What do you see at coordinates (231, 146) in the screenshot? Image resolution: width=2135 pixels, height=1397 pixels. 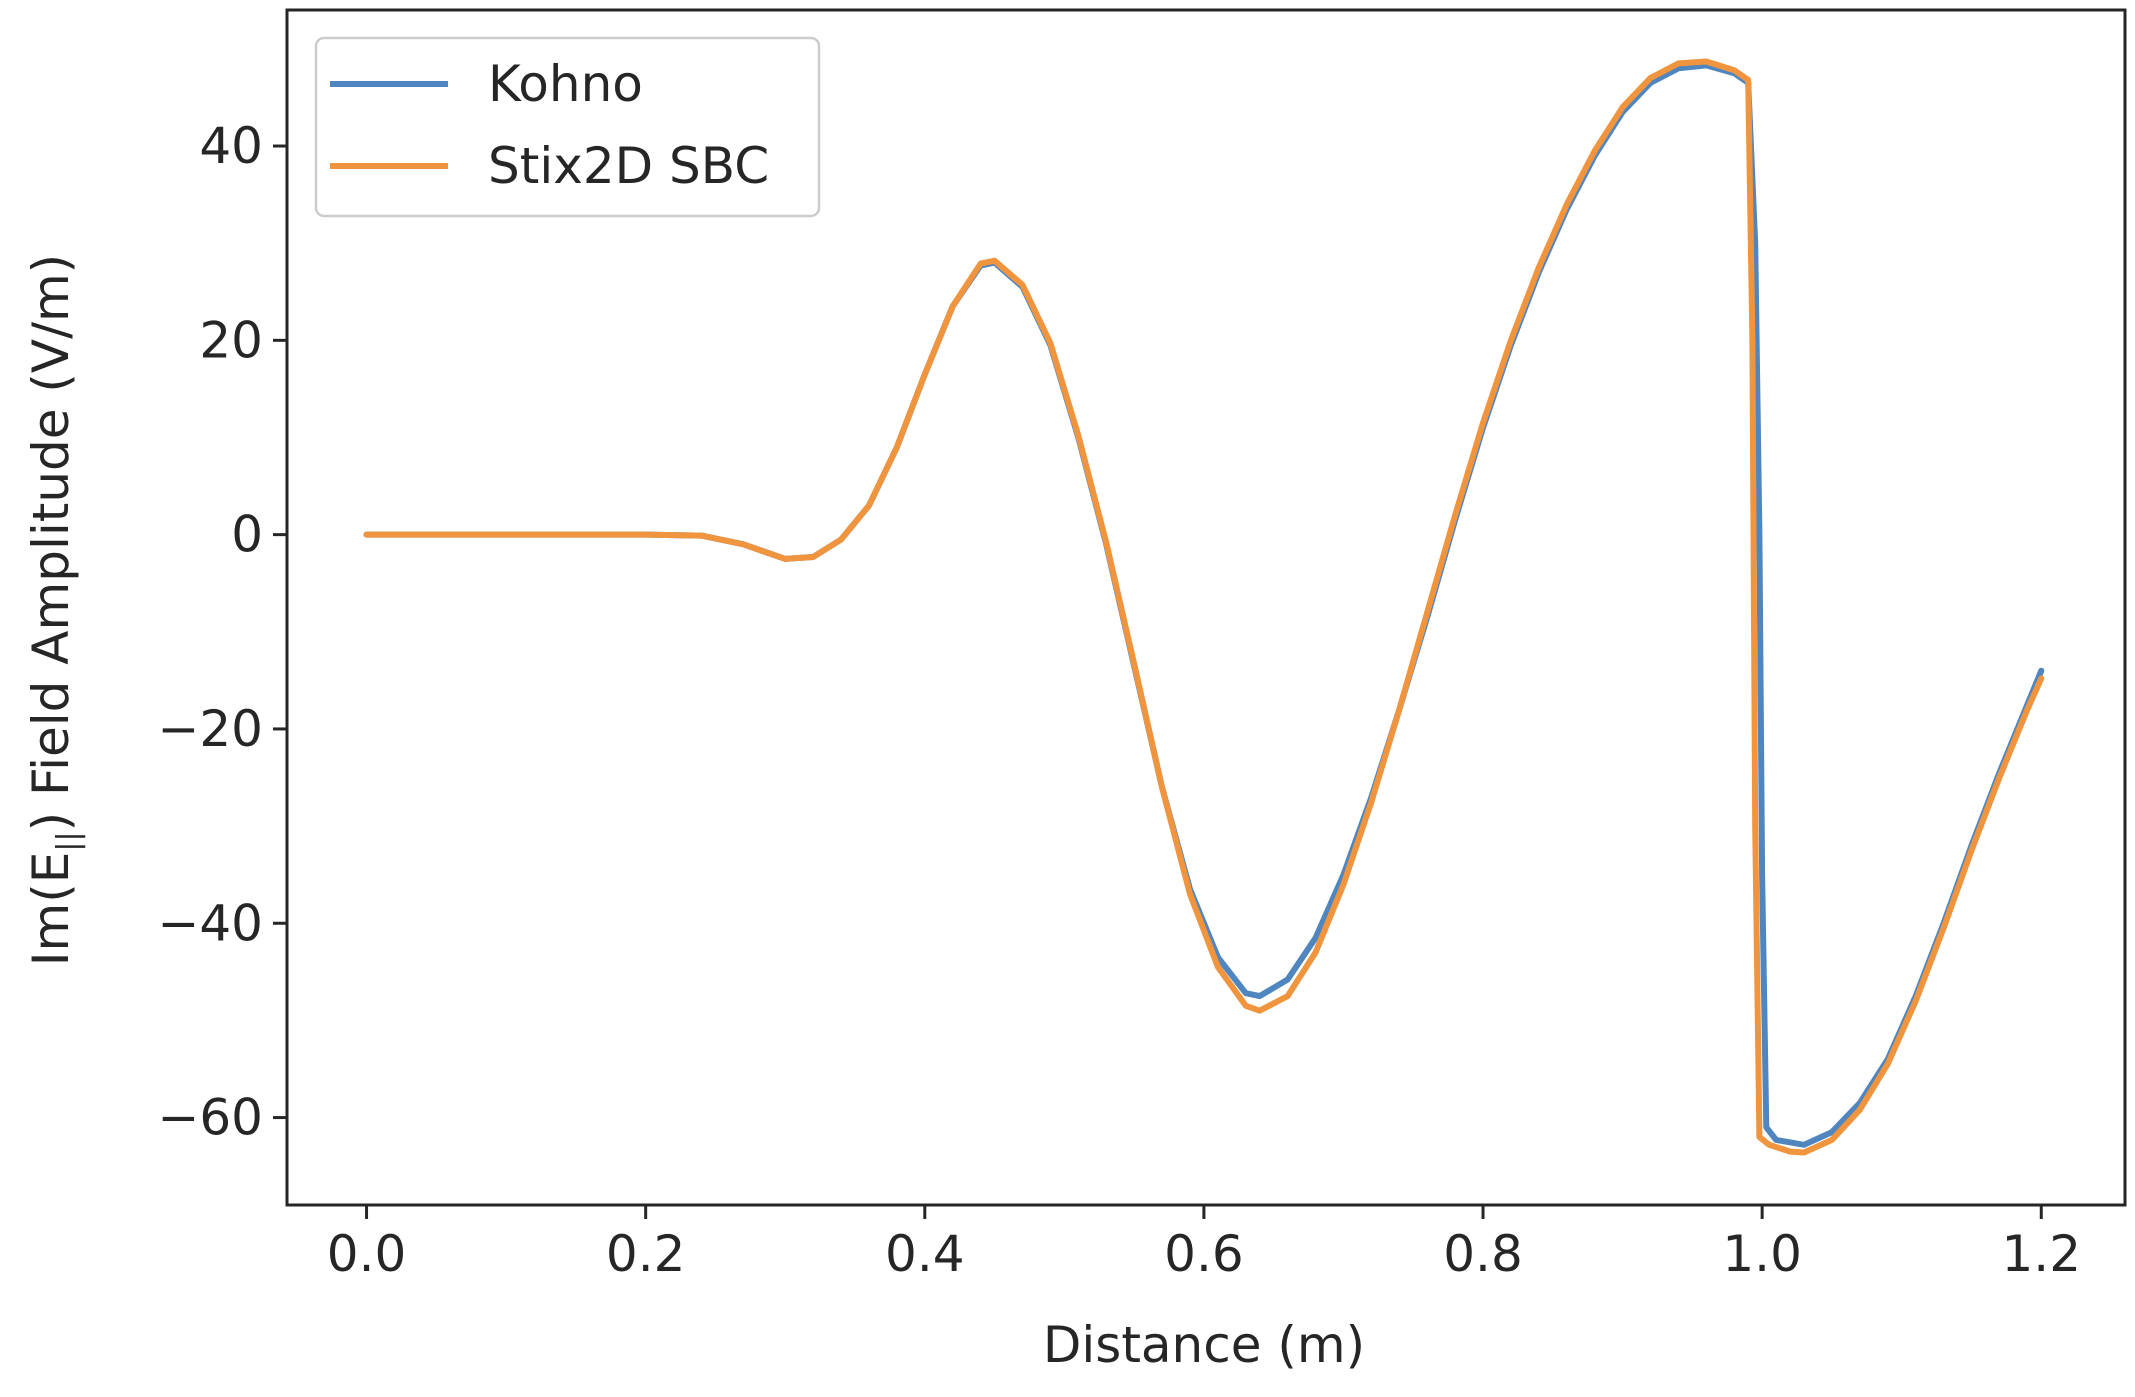 I see `y-tick-label: 40` at bounding box center [231, 146].